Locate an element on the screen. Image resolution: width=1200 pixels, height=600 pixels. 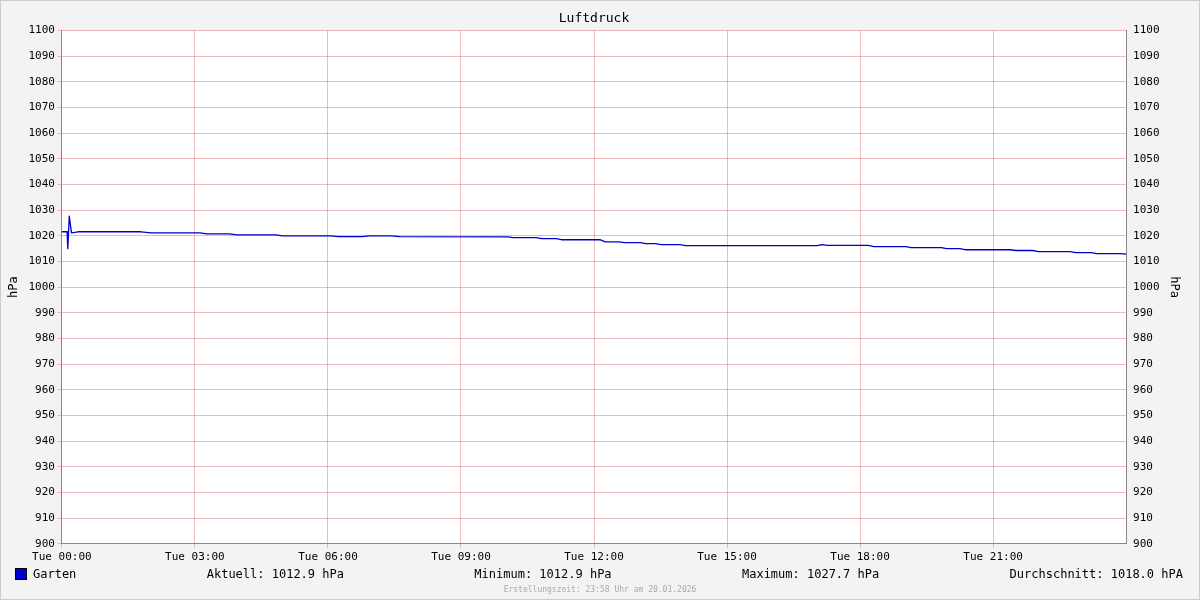
y2-tick-label: 1040 is located at coordinates (1146, 184).